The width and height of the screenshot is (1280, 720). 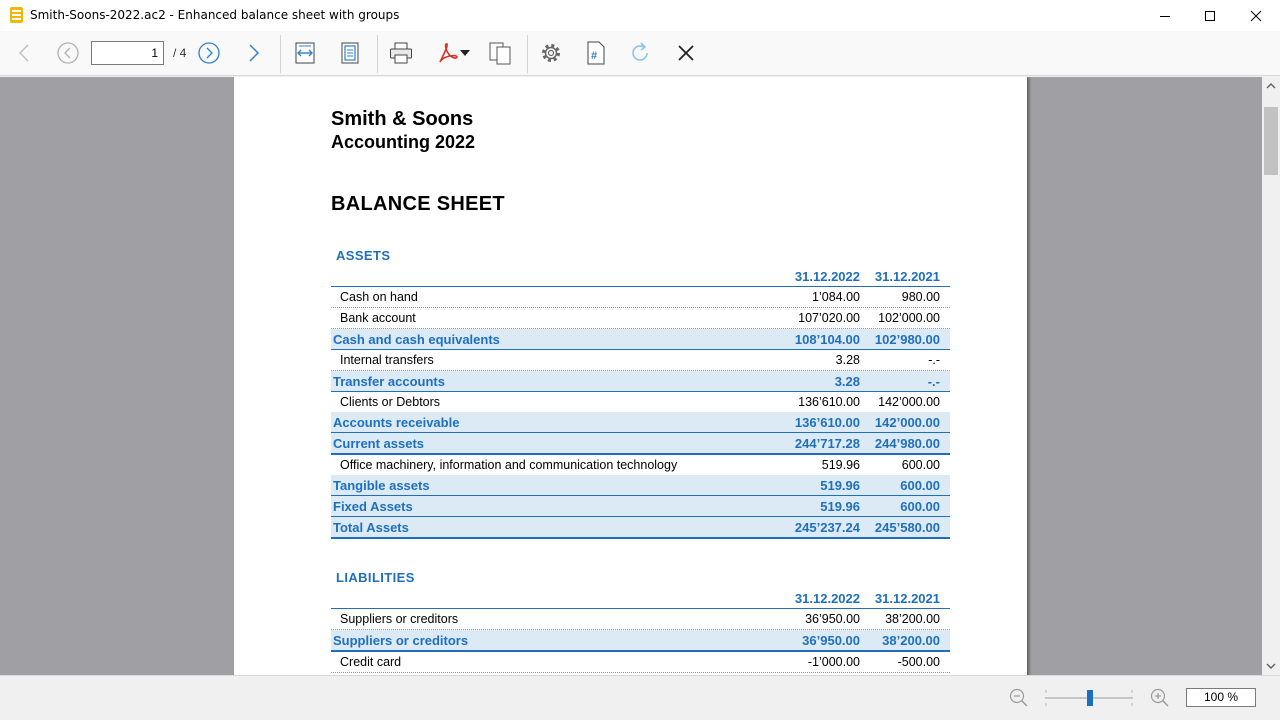 What do you see at coordinates (371, 527) in the screenshot?
I see `row-label: Total Assets` at bounding box center [371, 527].